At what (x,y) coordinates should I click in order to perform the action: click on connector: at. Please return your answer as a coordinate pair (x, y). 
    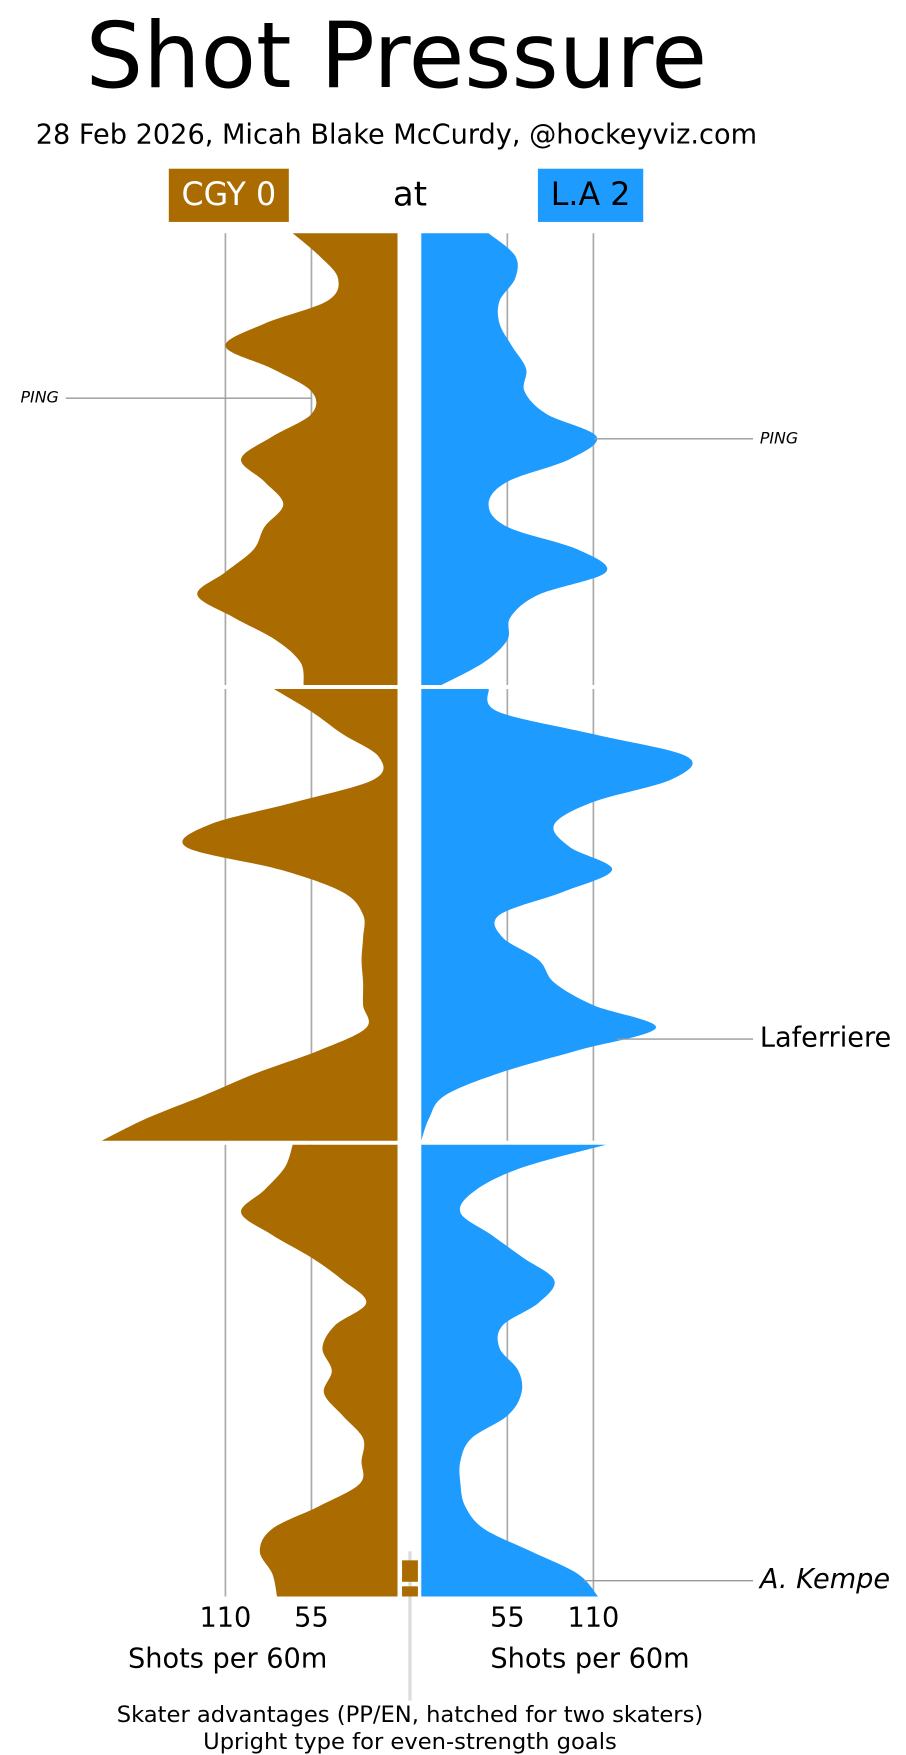
    Looking at the image, I should click on (410, 194).